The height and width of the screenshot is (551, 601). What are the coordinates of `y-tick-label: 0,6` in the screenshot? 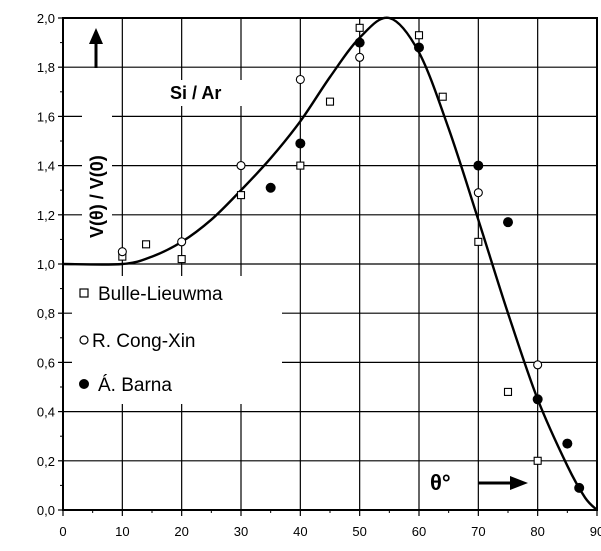 It's located at (46, 362).